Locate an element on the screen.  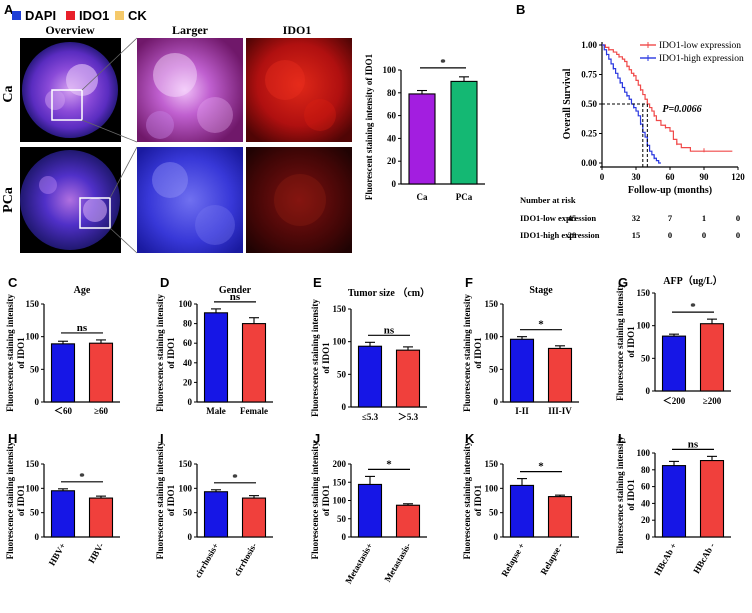
micrograph-larger-pca is located at coordinates (190, 200).